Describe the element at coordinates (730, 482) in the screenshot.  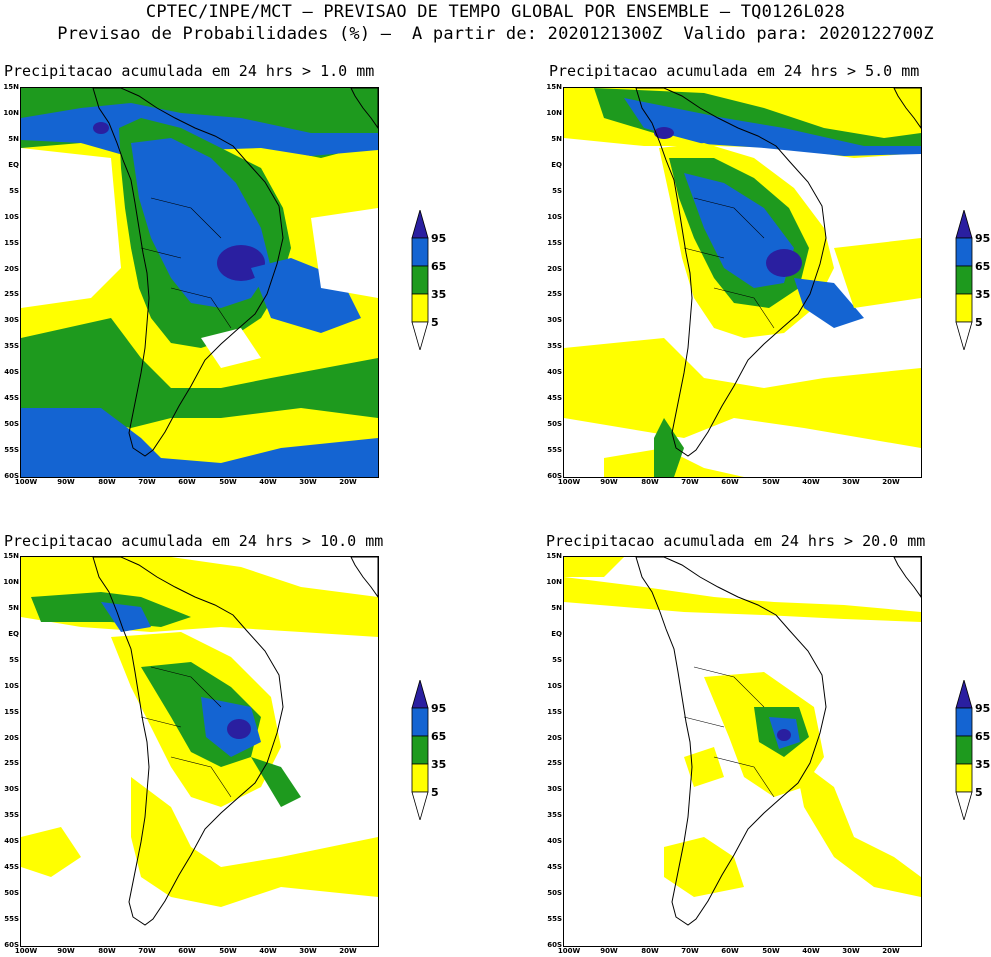
I see `longitude-label: 60W` at that location.